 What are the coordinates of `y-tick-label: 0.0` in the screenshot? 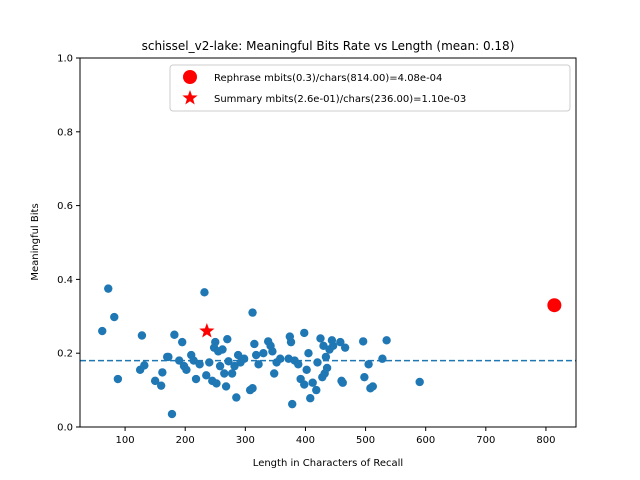 It's located at (65, 428).